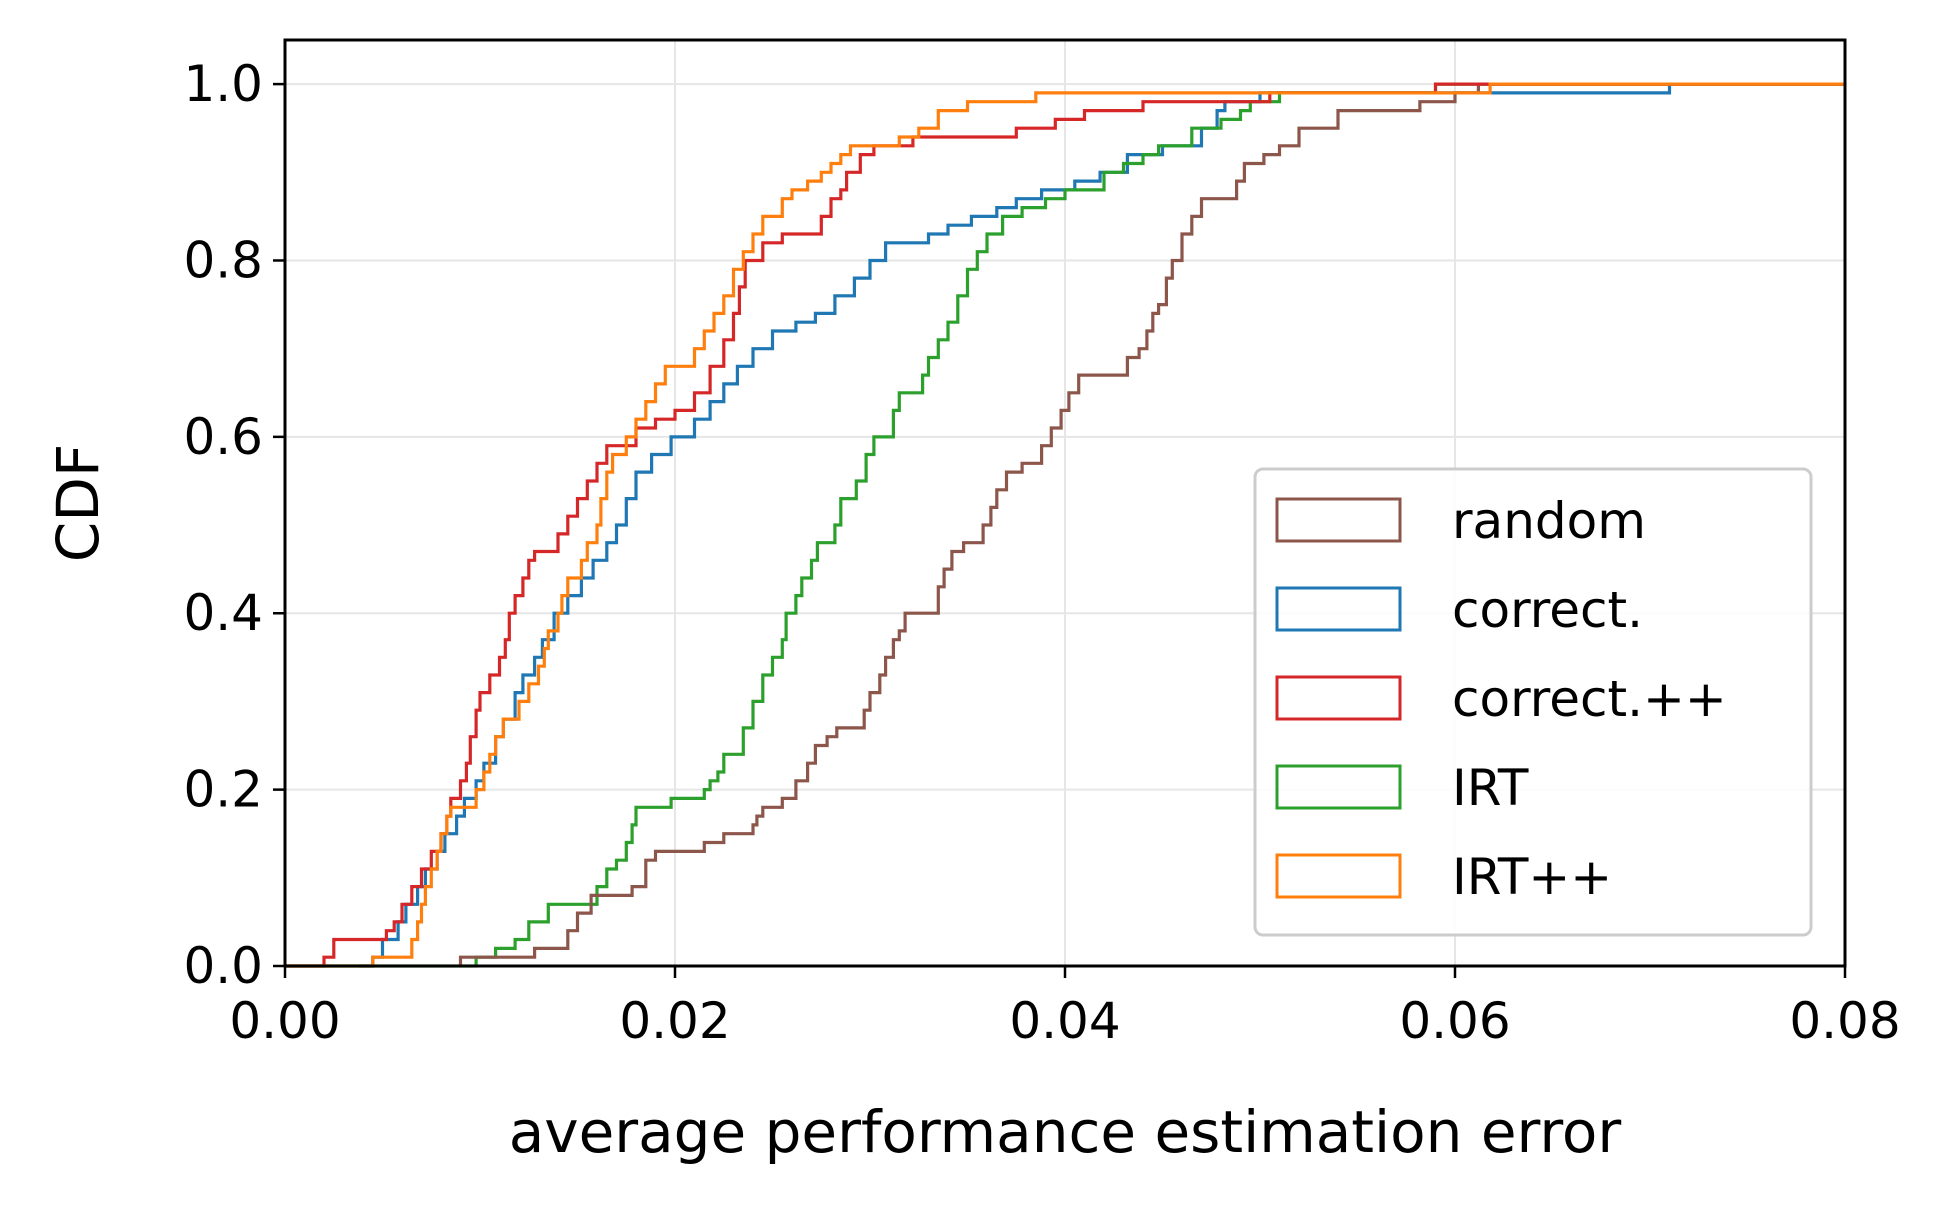  Describe the element at coordinates (223, 966) in the screenshot. I see `y-tick-label: 0.0` at that location.